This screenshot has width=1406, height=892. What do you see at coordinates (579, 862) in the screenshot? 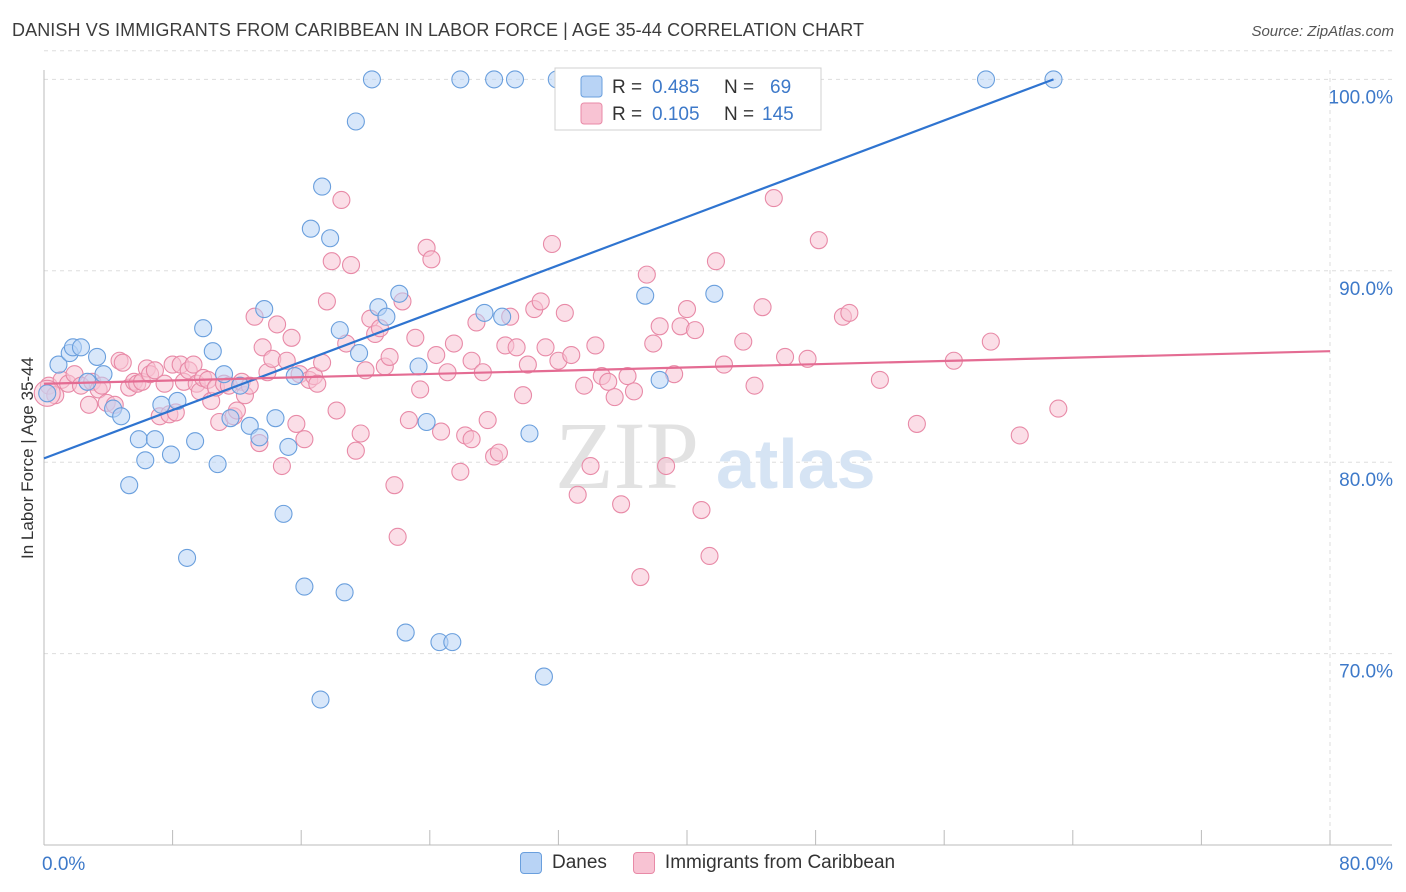
I see `legend-bottom-label-danes: Danes` at bounding box center [579, 862].